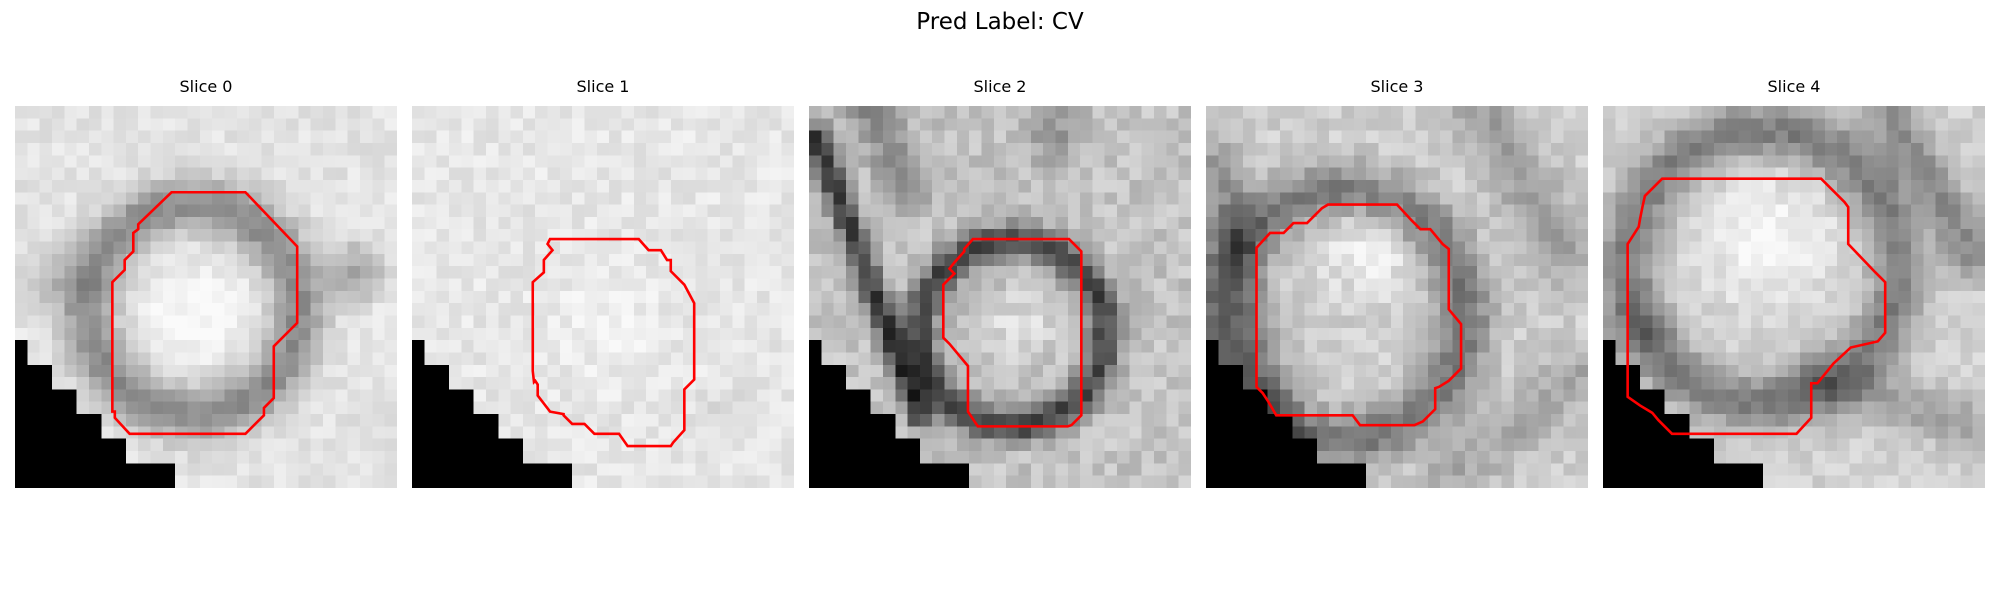  What do you see at coordinates (1397, 86) in the screenshot?
I see `slice-title-3: Slice 3` at bounding box center [1397, 86].